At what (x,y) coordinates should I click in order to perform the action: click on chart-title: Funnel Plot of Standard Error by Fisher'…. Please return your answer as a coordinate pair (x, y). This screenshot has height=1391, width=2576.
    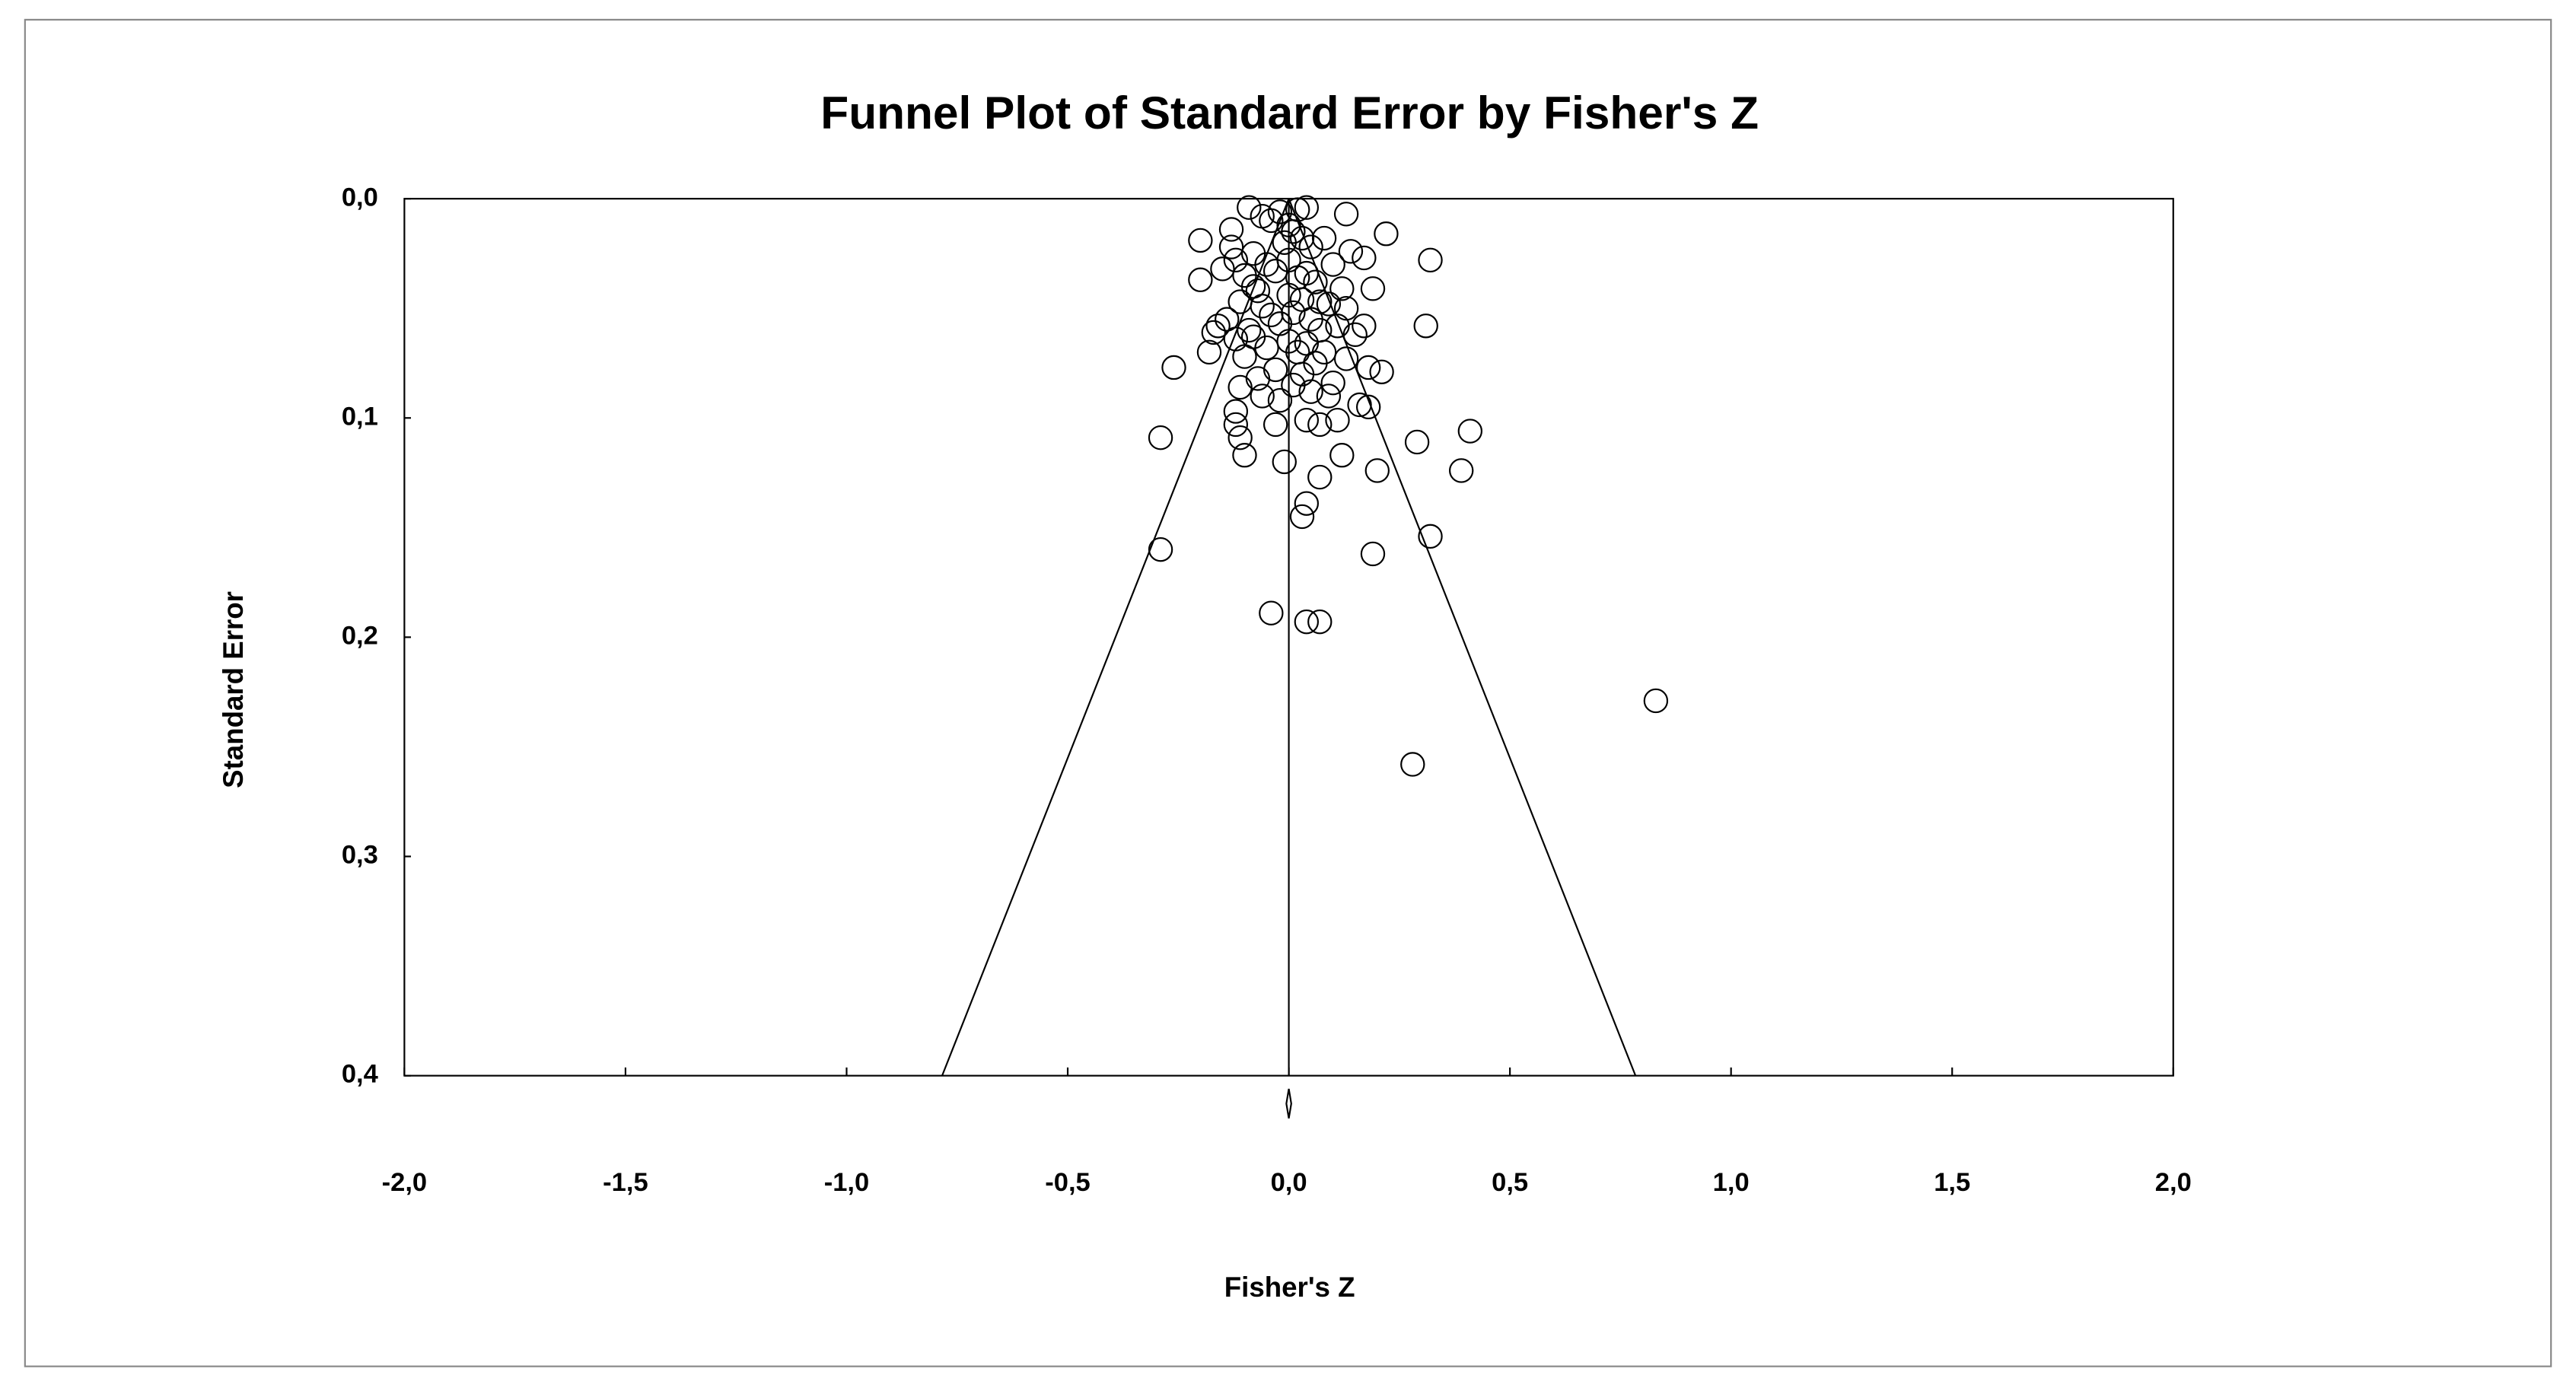
    Looking at the image, I should click on (1289, 112).